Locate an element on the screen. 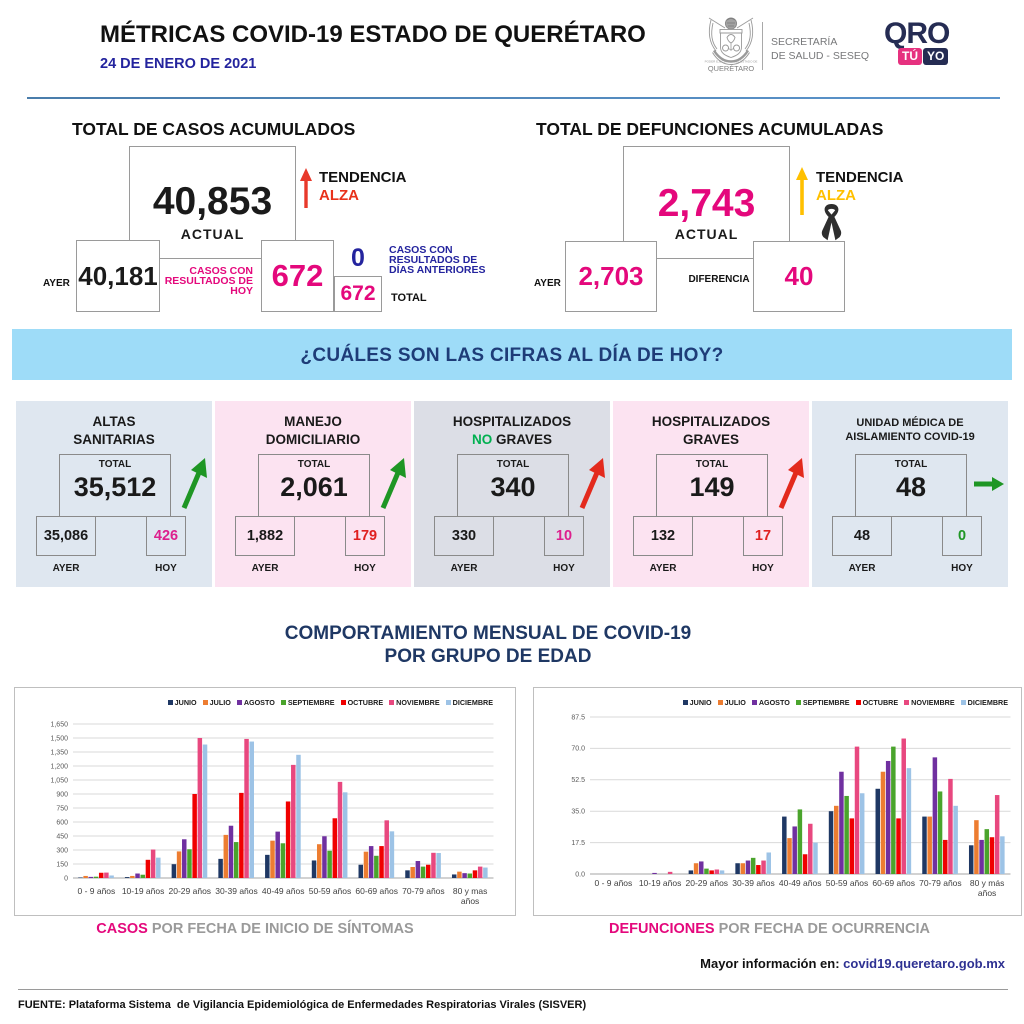 This screenshot has width=1024, height=1024. svg-text: 1,050 is located at coordinates (59, 780).